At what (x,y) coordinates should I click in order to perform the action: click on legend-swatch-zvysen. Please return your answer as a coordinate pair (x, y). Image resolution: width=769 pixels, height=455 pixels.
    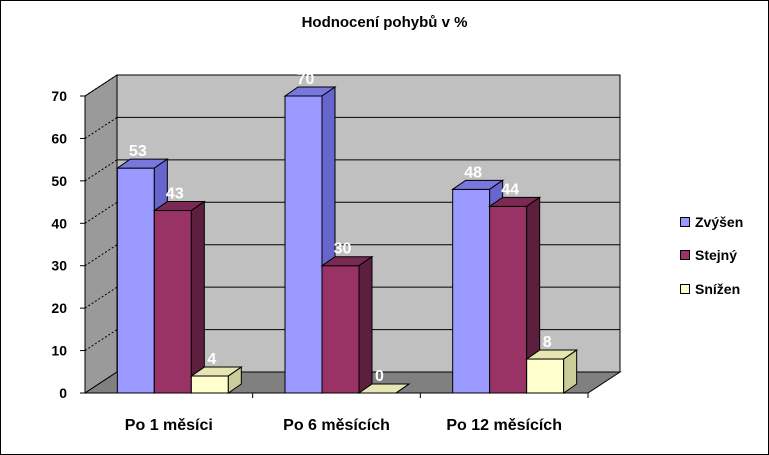
    Looking at the image, I should click on (685, 222).